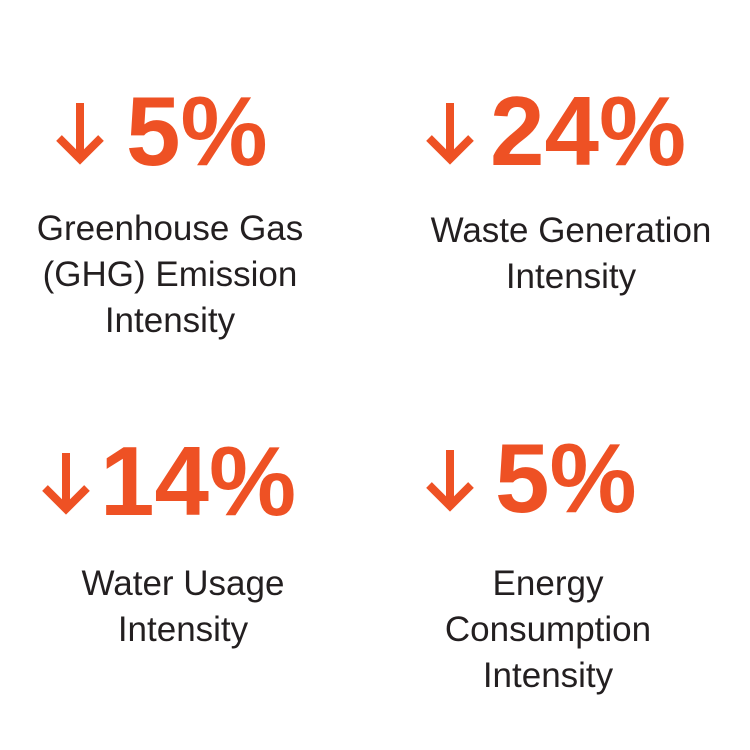 Image resolution: width=750 pixels, height=750 pixels. Describe the element at coordinates (183, 583) in the screenshot. I see `stat-label: Water Usage` at that location.